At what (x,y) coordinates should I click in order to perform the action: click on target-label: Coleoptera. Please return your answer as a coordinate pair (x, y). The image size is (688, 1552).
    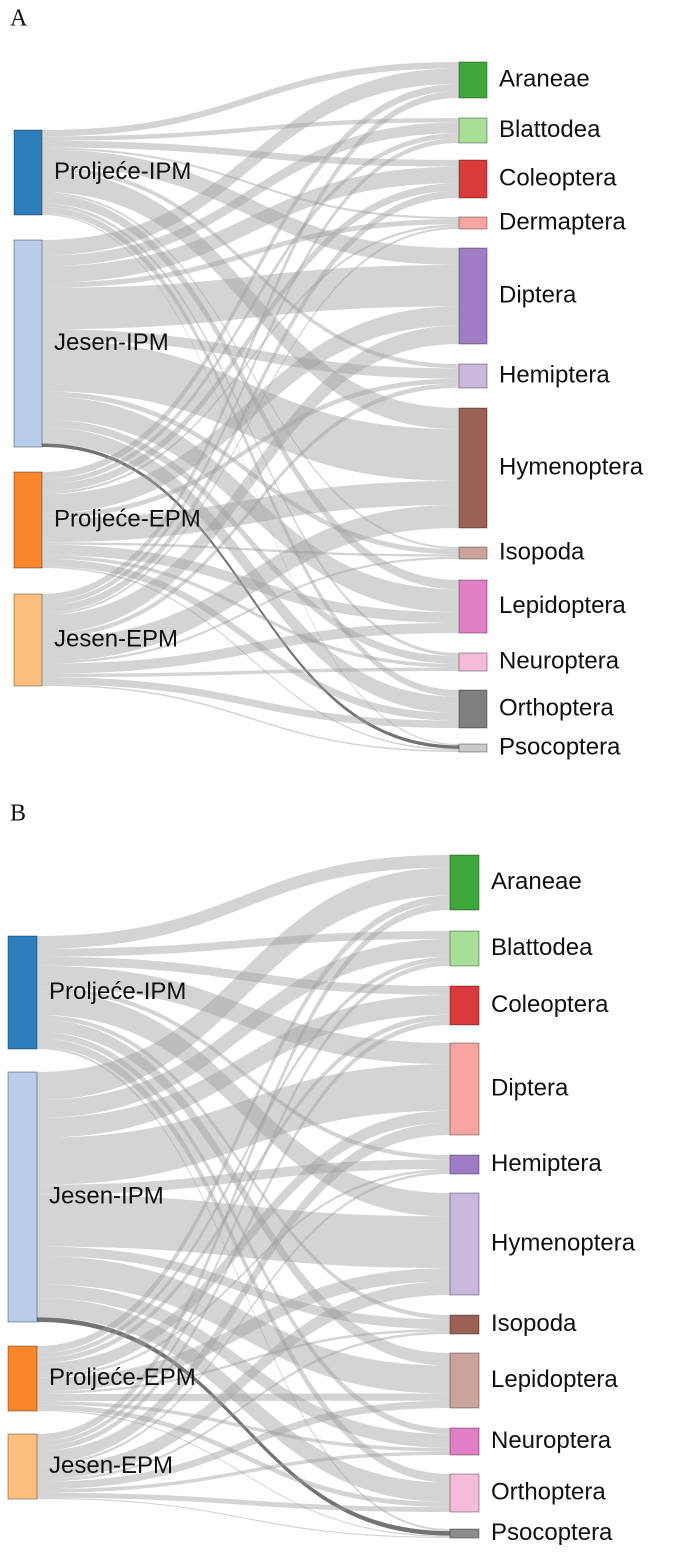
    Looking at the image, I should click on (558, 177).